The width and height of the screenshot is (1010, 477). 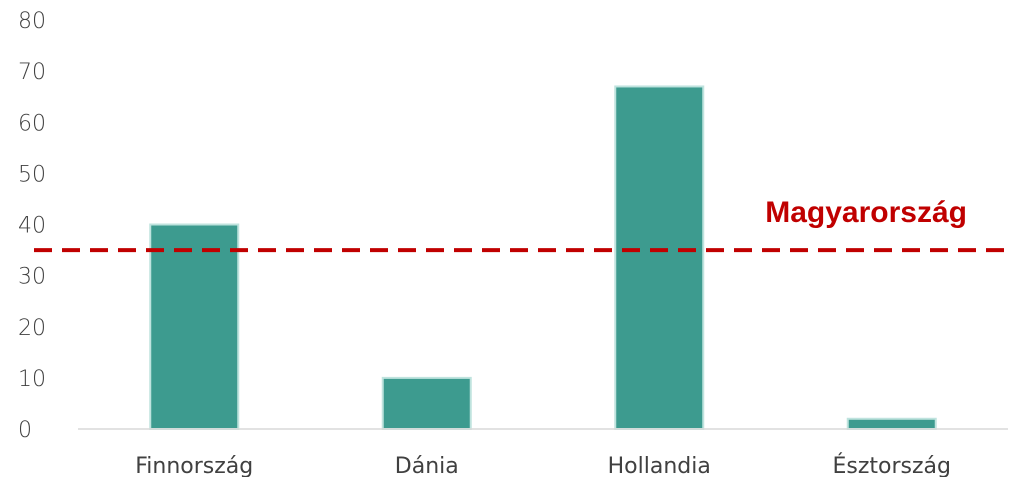 I want to click on y-tick-label: 70, so click(x=32, y=72).